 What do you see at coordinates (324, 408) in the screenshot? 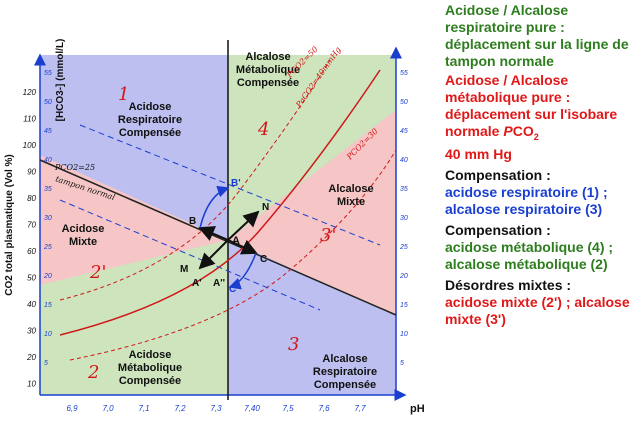
I see `ph-tick-label: 7,6` at bounding box center [324, 408].